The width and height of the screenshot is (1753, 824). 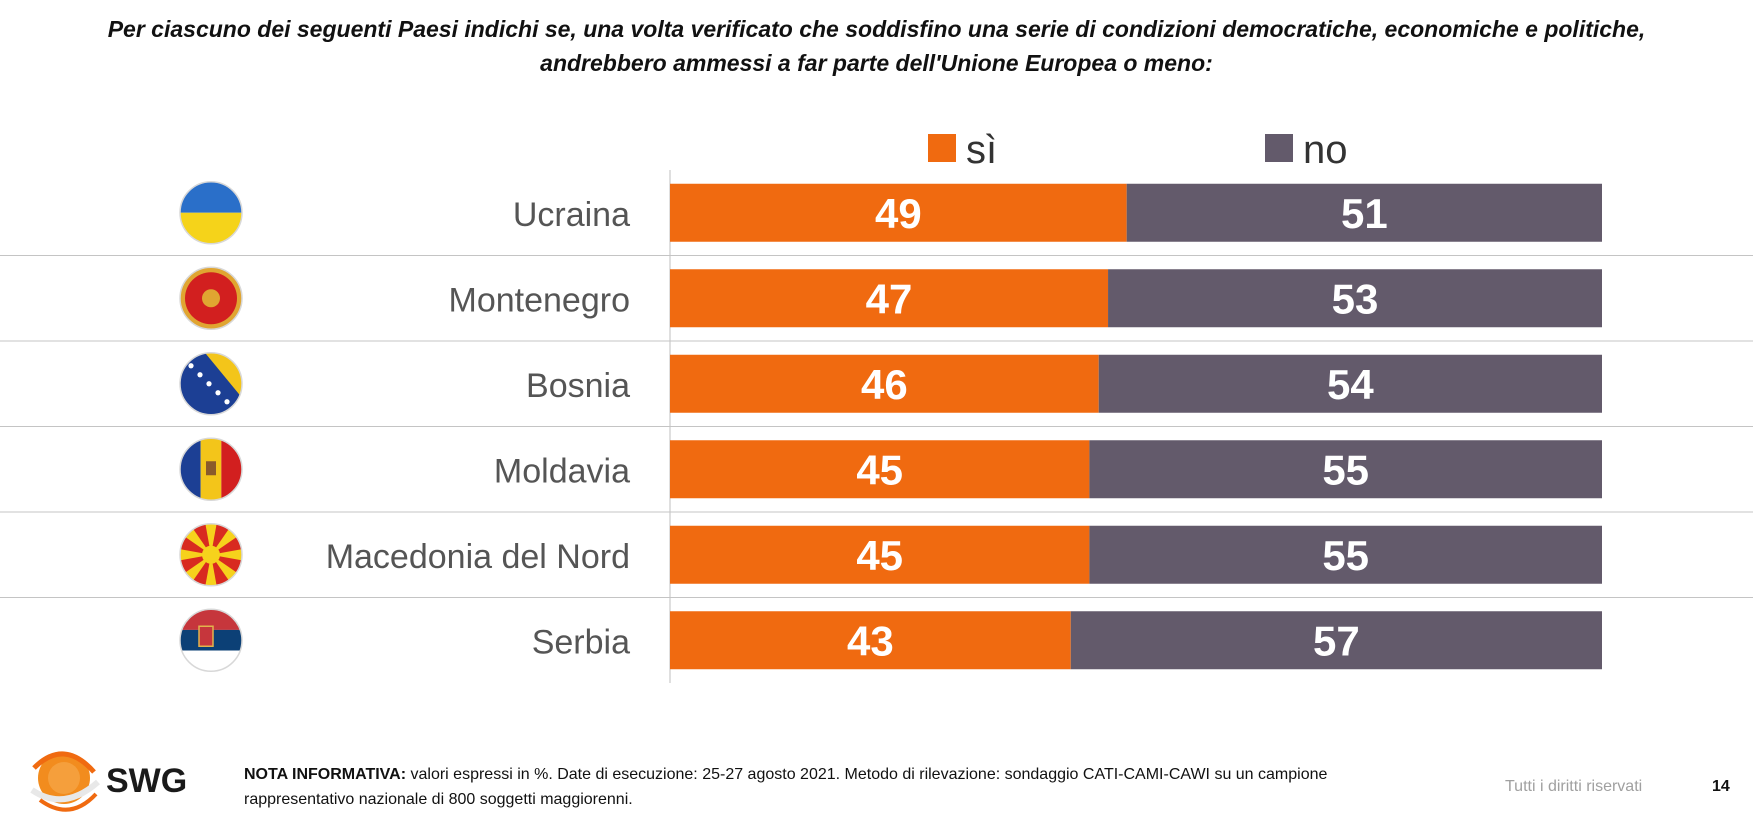 I want to click on serbia-flag-icon, so click(x=211, y=640).